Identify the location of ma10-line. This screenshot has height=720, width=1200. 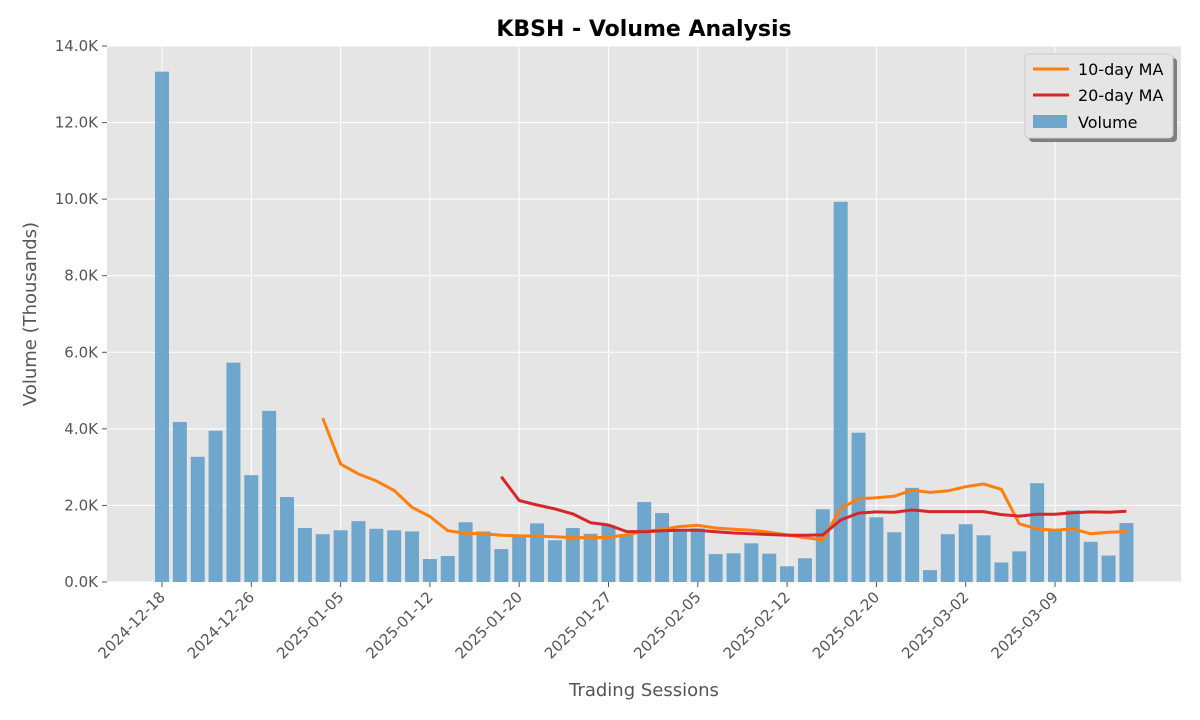
(724, 479).